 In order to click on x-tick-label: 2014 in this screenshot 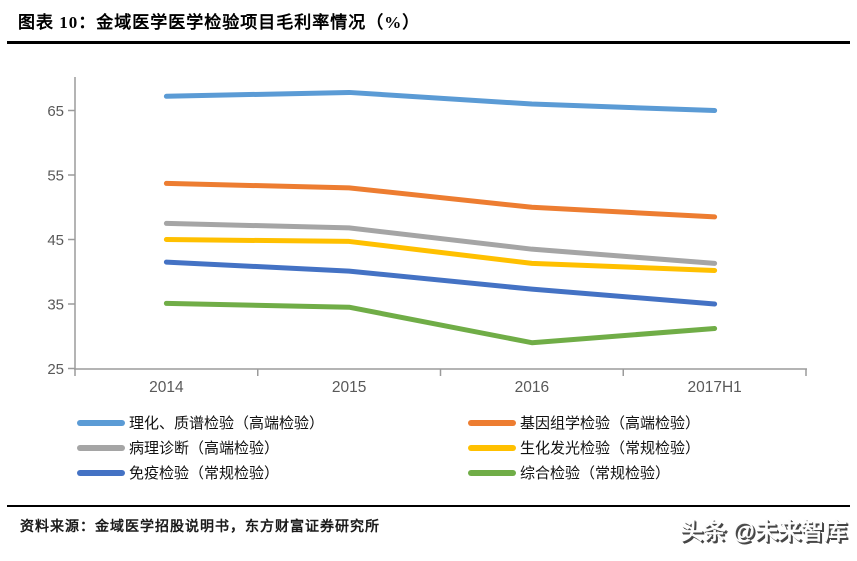, I will do `click(166, 387)`.